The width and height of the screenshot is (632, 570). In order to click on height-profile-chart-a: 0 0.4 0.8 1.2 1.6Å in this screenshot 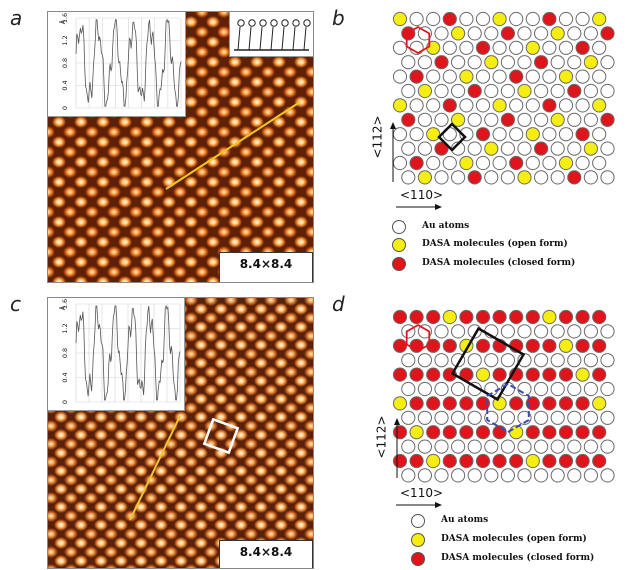, I will do `click(120, 61)`.